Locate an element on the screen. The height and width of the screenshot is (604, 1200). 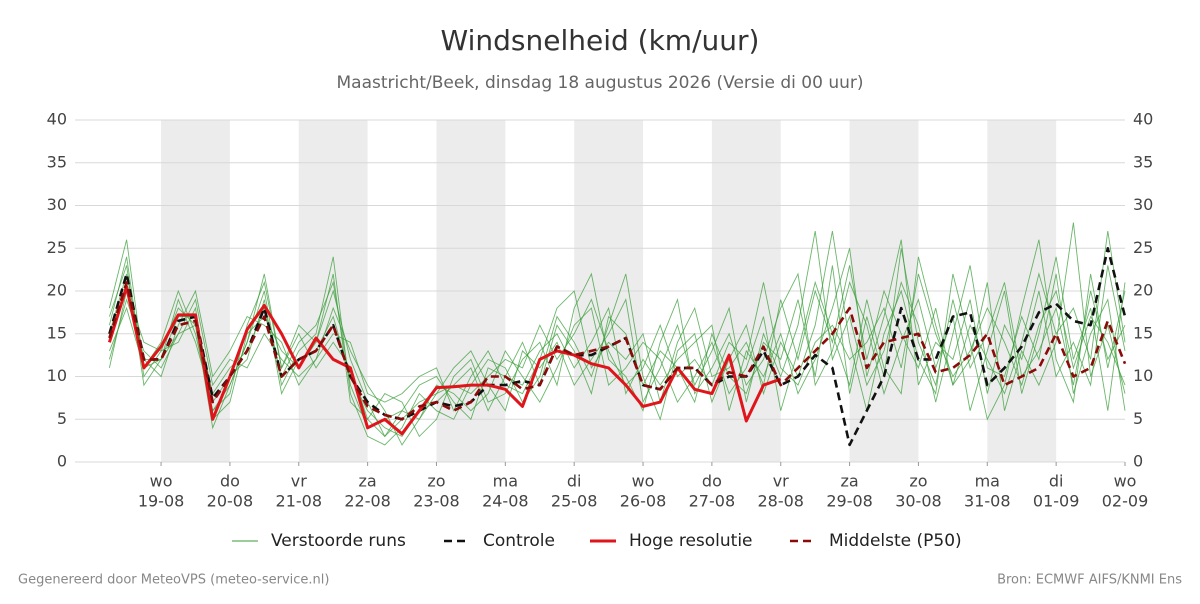
x-tick-label: 22-08 is located at coordinates (367, 501).